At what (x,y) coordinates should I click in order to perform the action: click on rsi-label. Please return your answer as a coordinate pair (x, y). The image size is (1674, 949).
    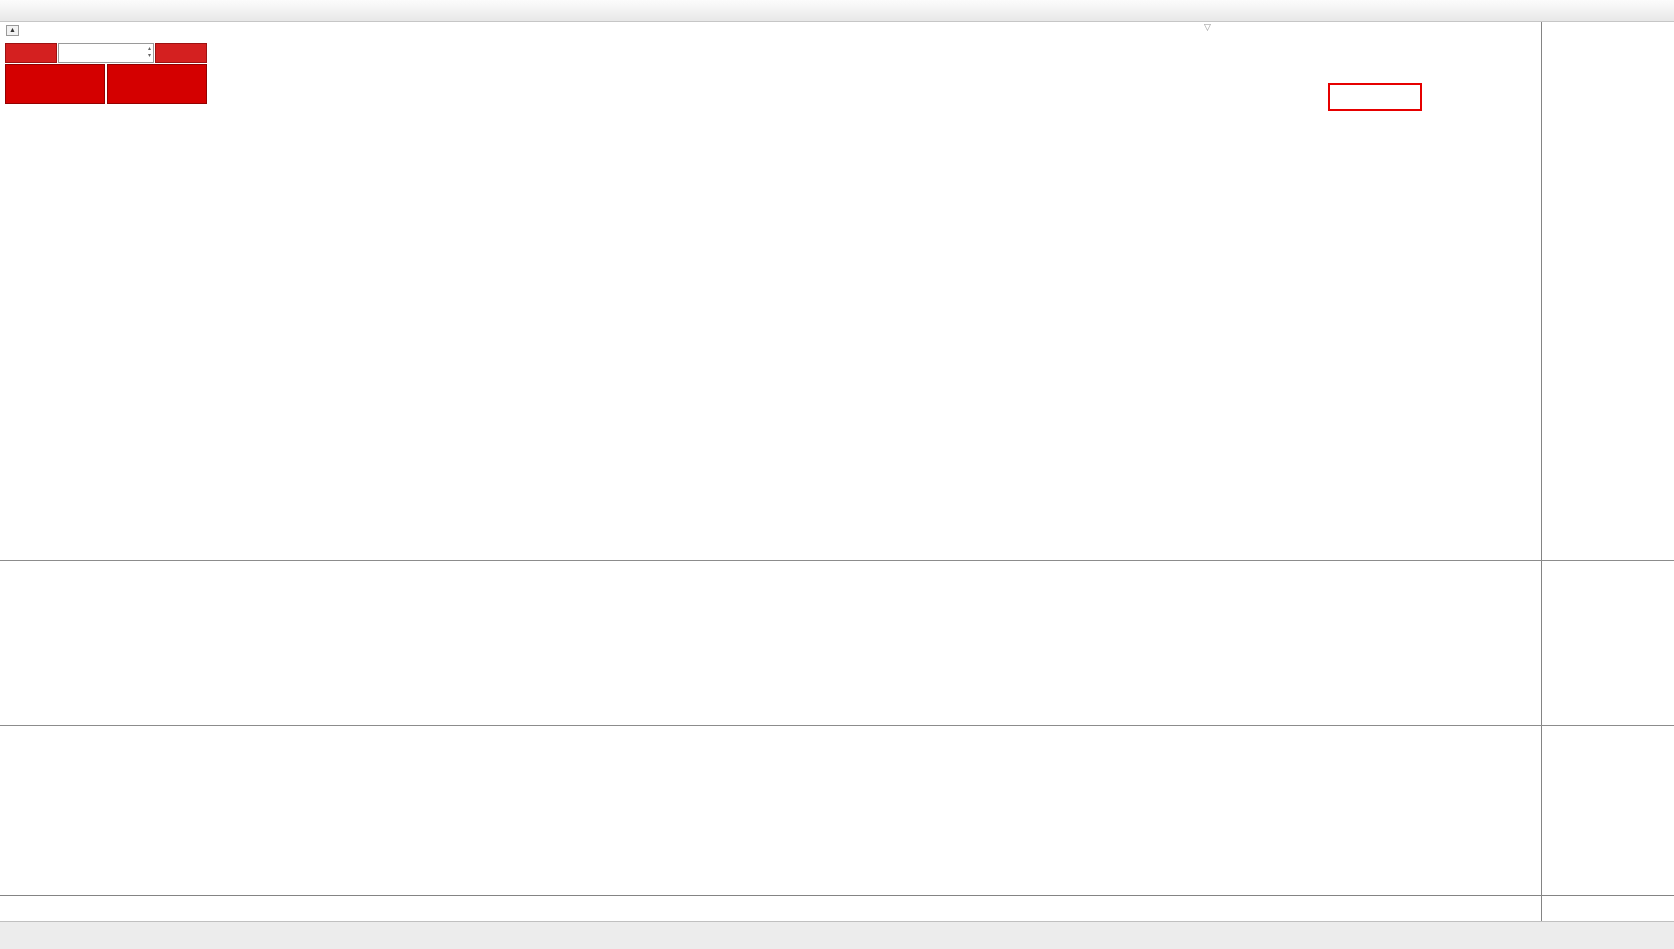
    Looking at the image, I should click on (8, 734).